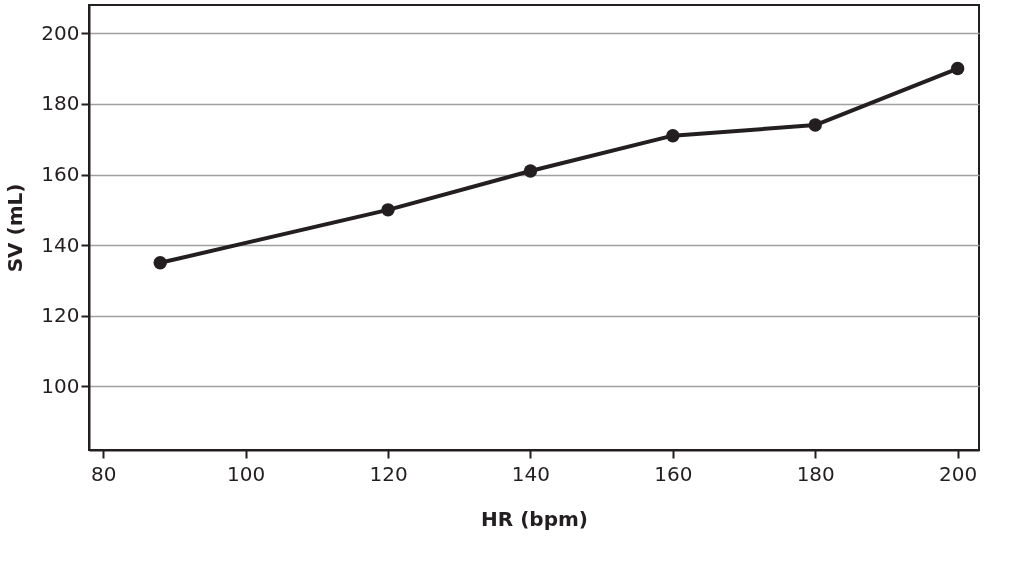 The height and width of the screenshot is (584, 1024). I want to click on x-tick-label: 140, so click(531, 473).